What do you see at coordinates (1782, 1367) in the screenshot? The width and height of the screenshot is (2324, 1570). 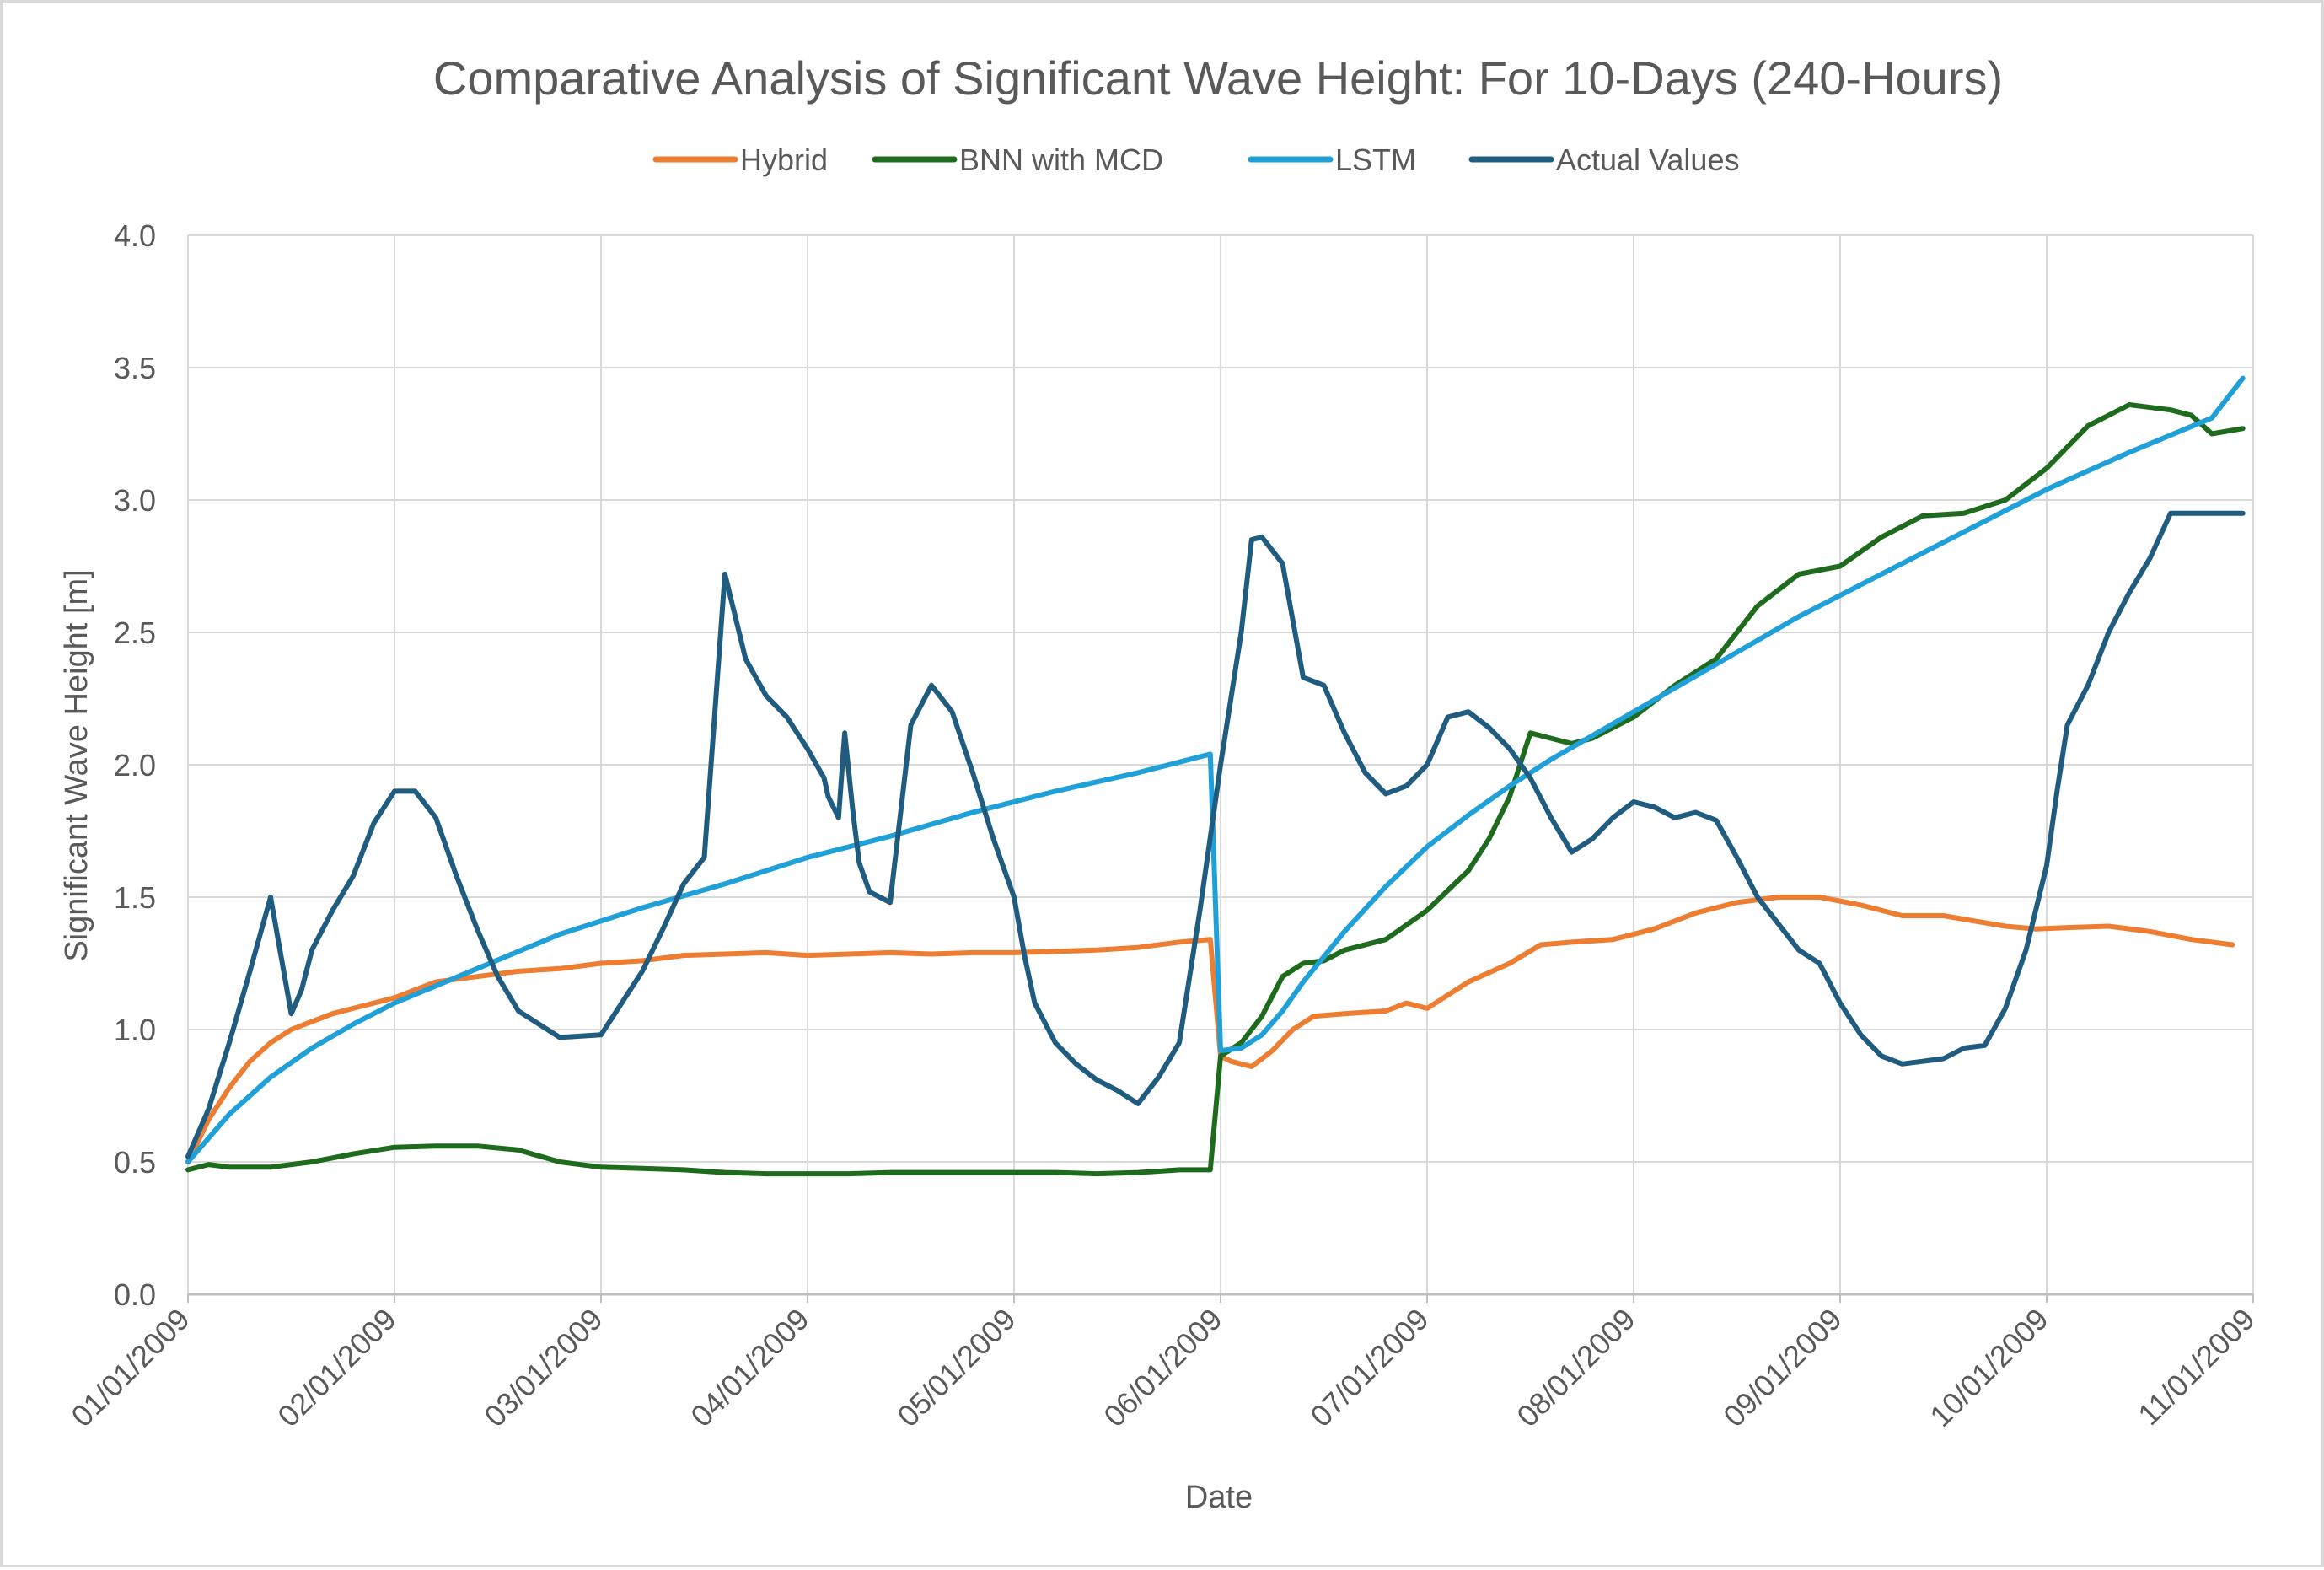 I see `x-tick-label: 09/01/2009` at bounding box center [1782, 1367].